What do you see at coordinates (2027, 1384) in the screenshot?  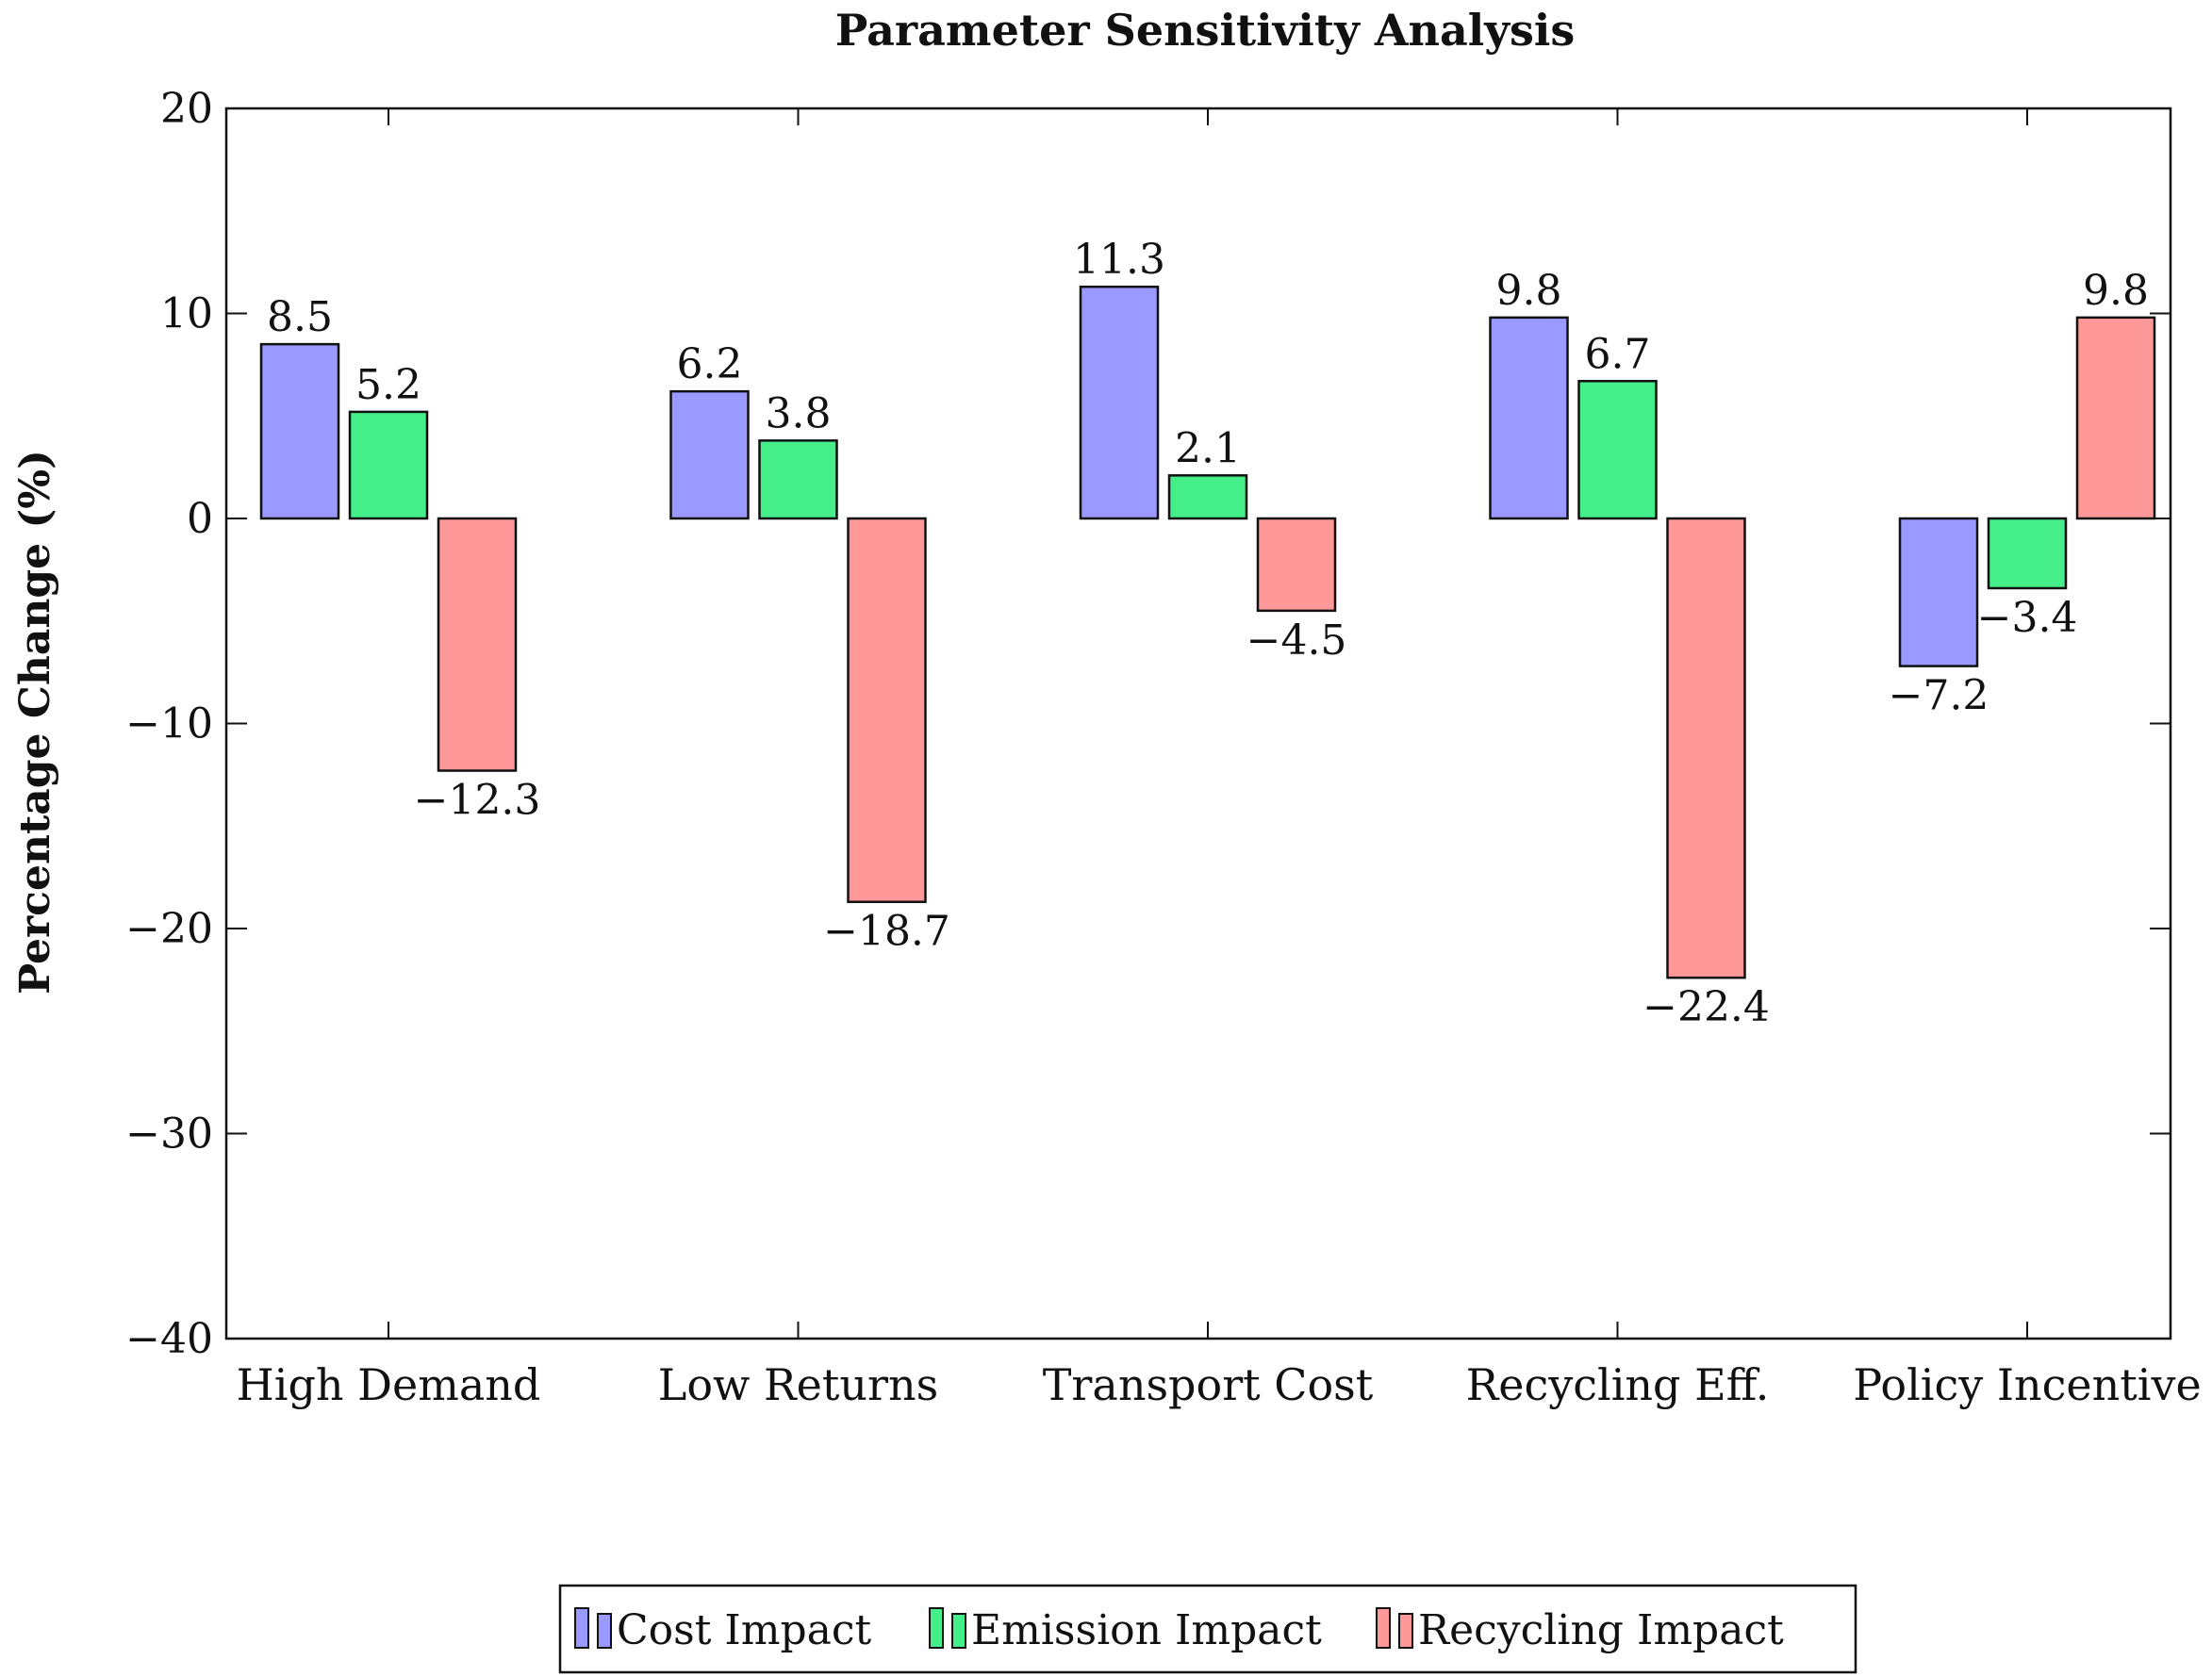 I see `x-tick-label: Policy Incentive` at bounding box center [2027, 1384].